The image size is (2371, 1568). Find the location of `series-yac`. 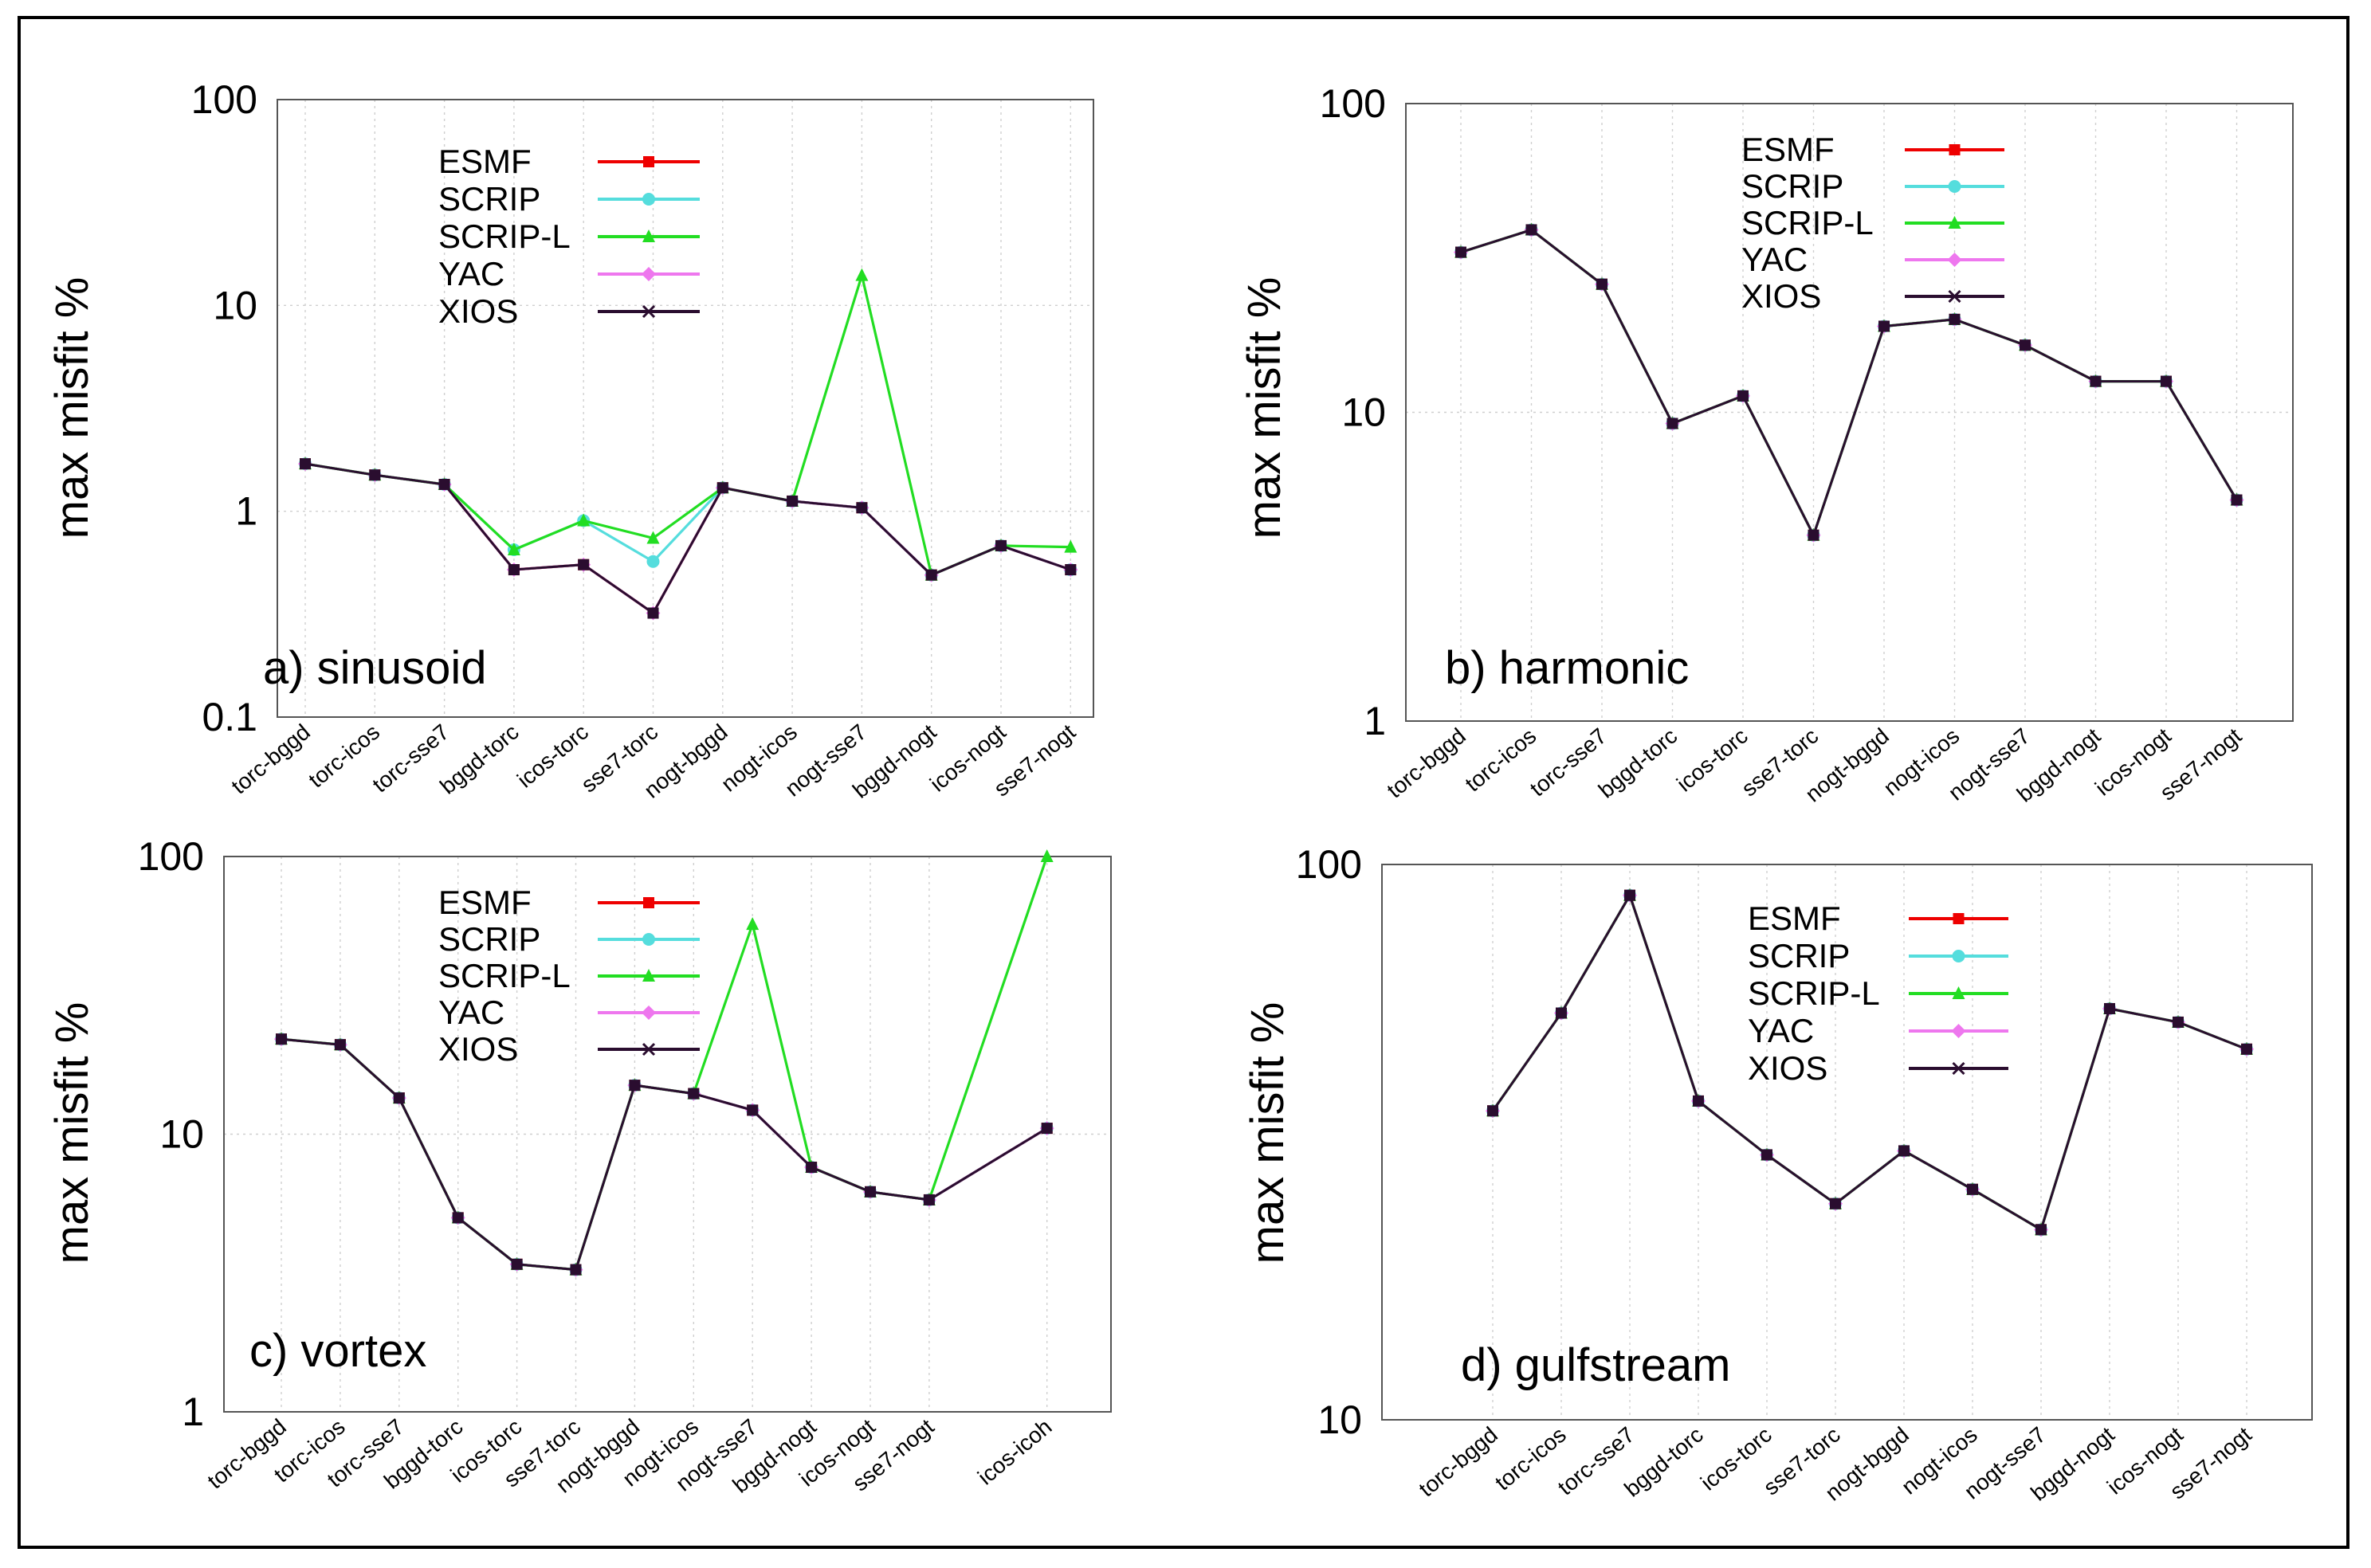

series-yac is located at coordinates (664, 1154).